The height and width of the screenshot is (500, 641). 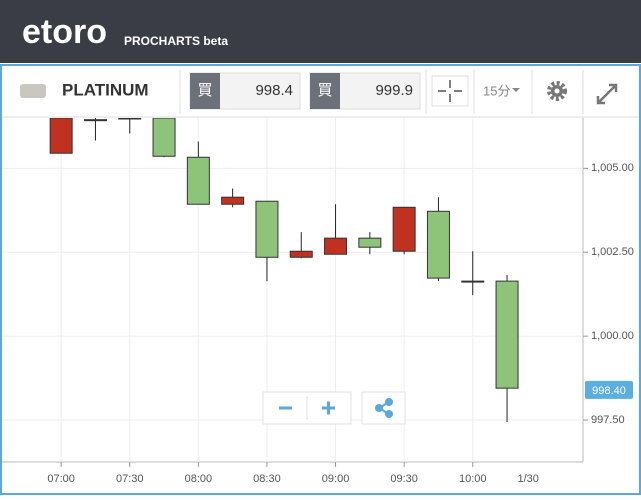 I want to click on current-price-marker, so click(x=609, y=389).